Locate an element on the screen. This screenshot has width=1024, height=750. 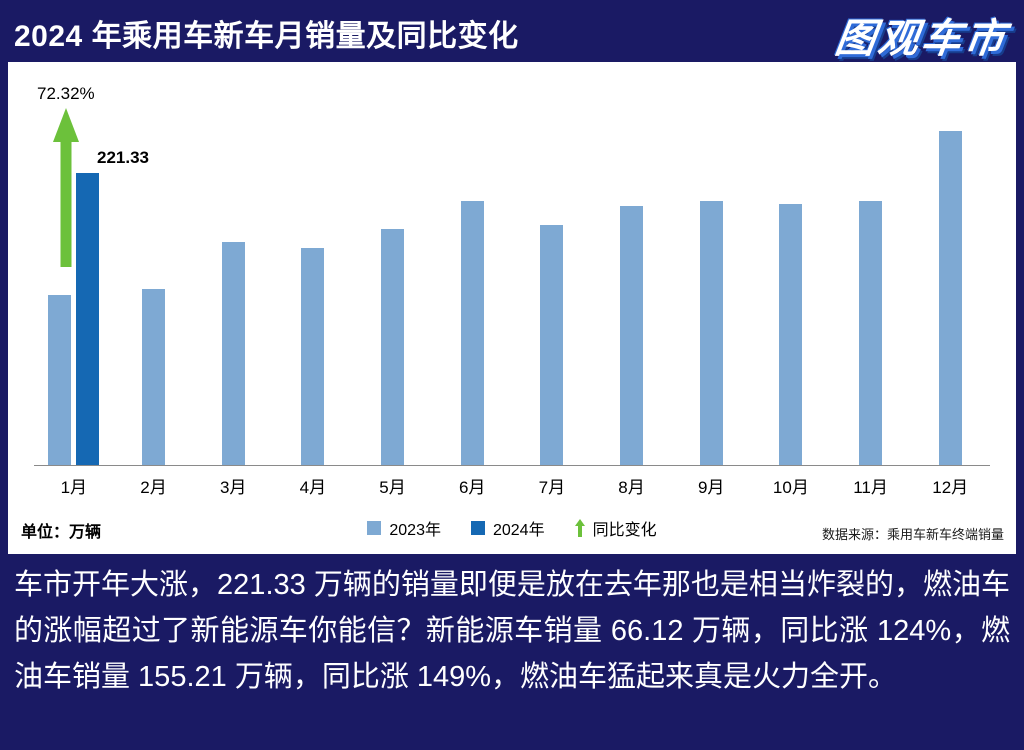
x-tick-label-8月: 8月 is located at coordinates (631, 487).